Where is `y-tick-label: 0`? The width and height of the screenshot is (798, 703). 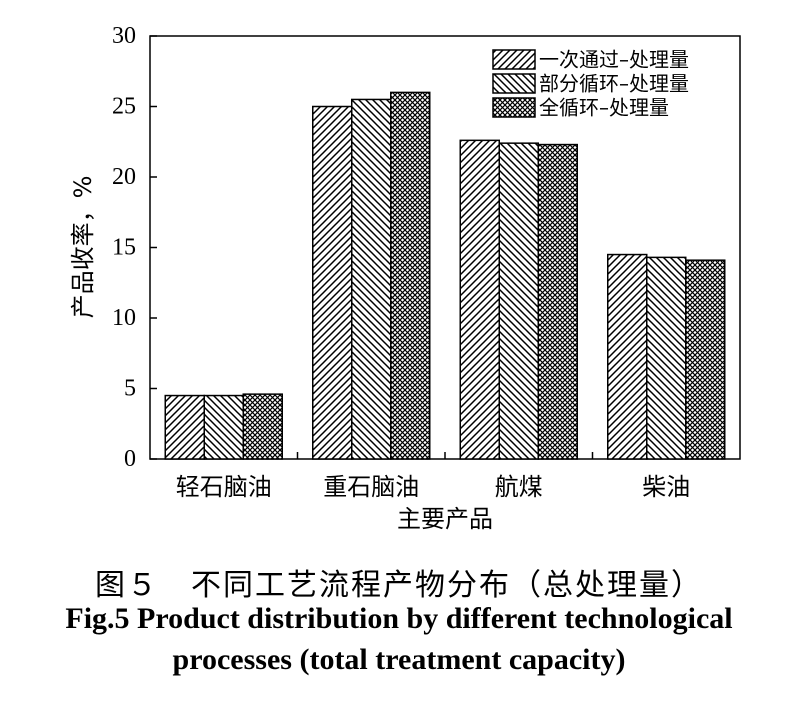
y-tick-label: 0 is located at coordinates (130, 459).